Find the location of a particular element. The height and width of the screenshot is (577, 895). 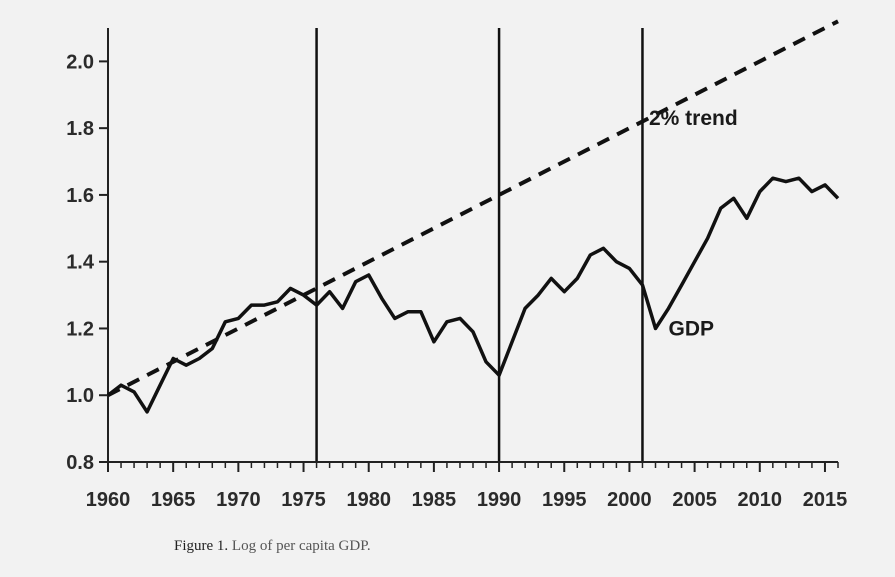

x-tick-label: 1960 is located at coordinates (108, 500).